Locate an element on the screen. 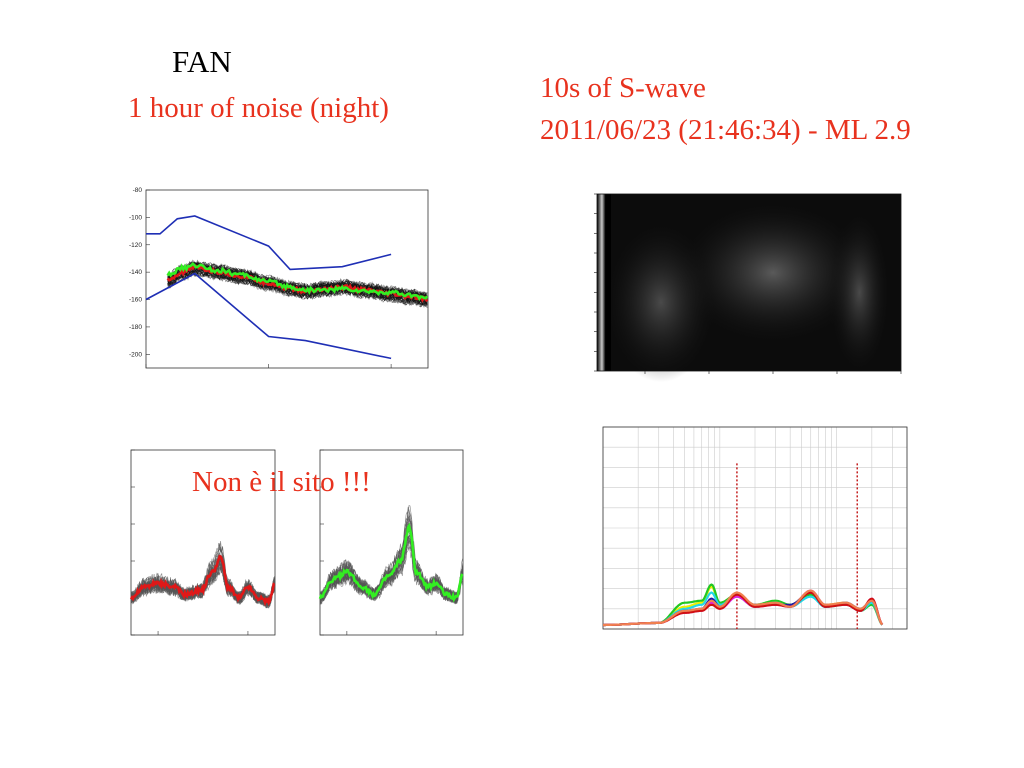  psd-ytick-label: -80 is located at coordinates (138, 190).